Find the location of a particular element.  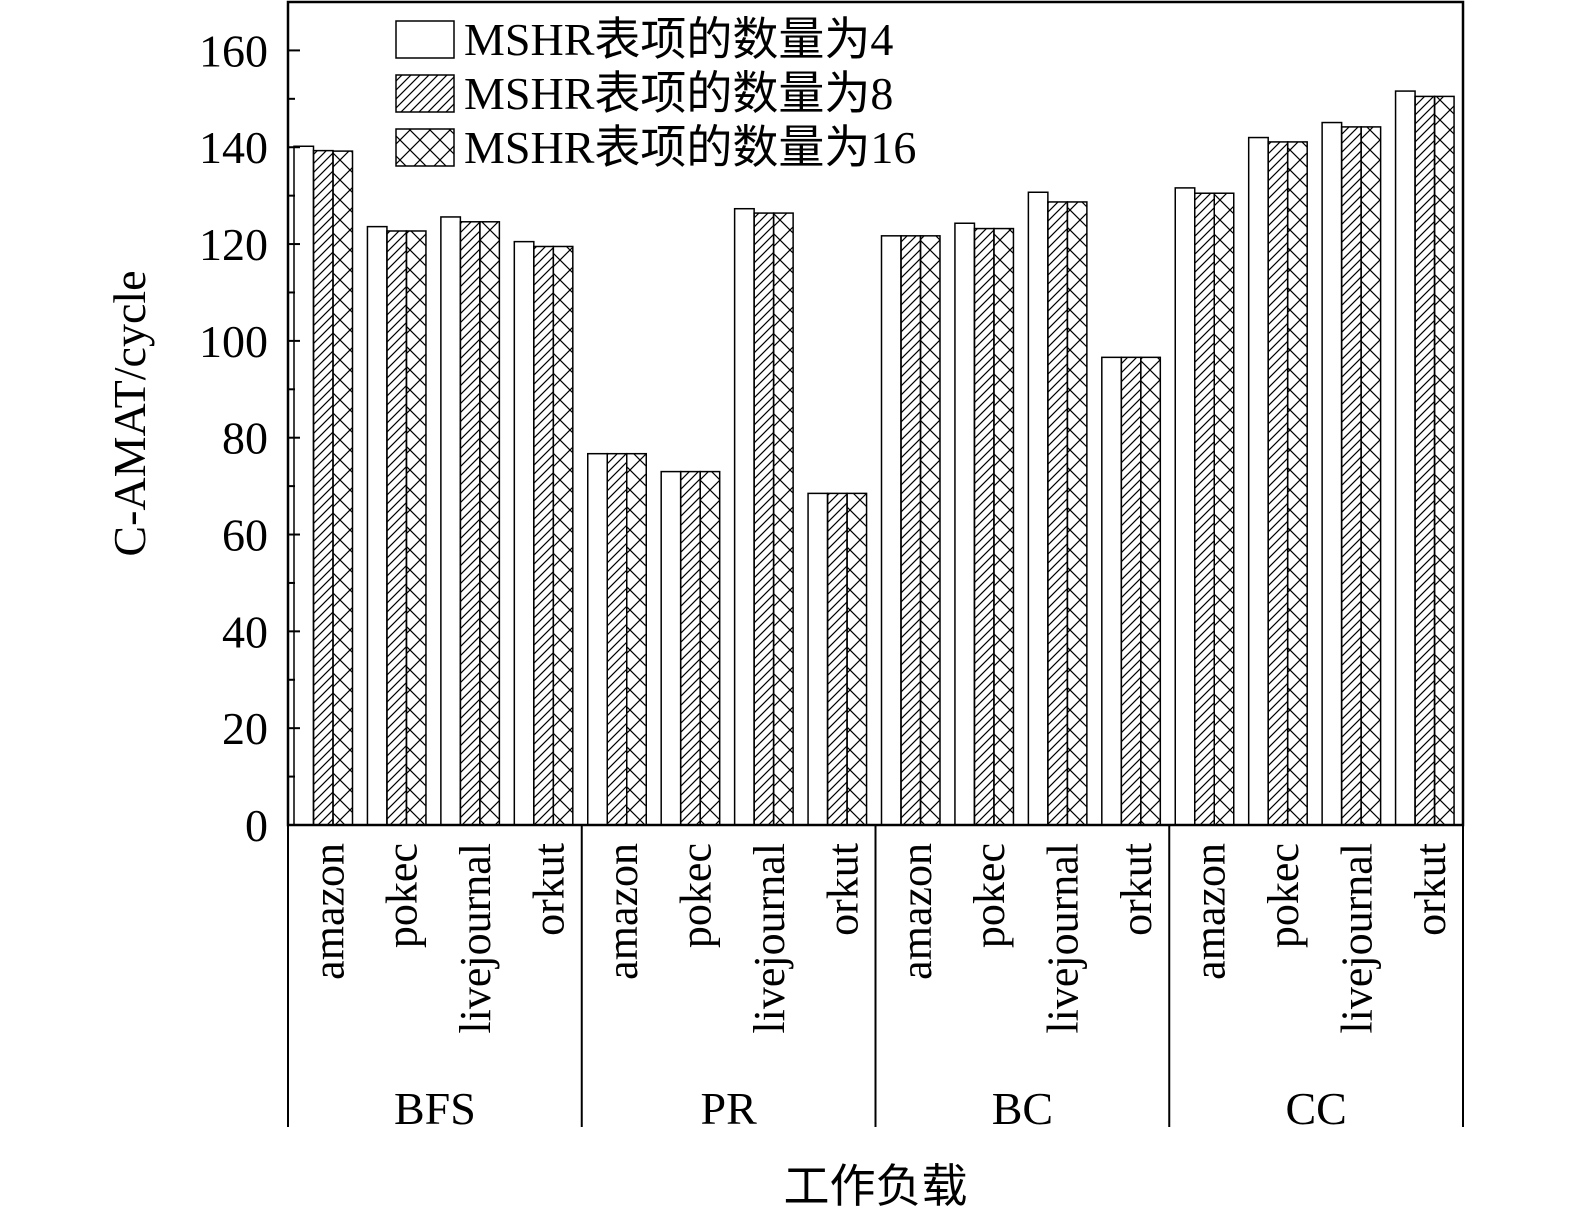

bar-cc-livejournal-s1 is located at coordinates (1332, 473).